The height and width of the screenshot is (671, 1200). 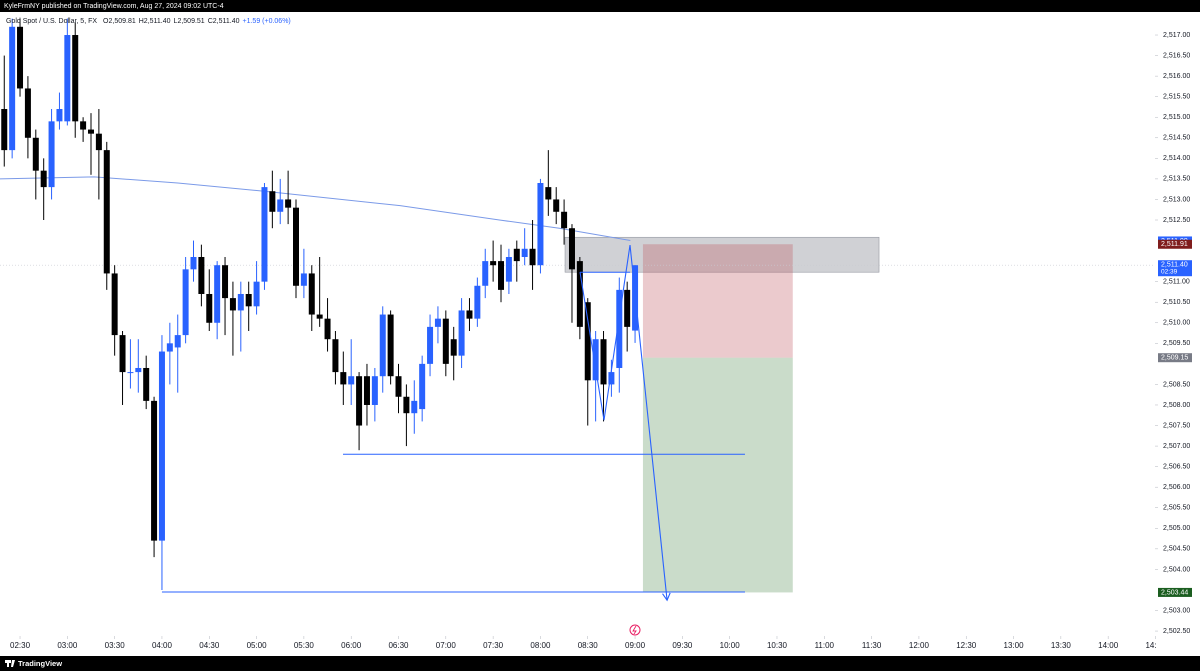 I want to click on ohlc-value: H2,511.40, so click(x=155, y=21).